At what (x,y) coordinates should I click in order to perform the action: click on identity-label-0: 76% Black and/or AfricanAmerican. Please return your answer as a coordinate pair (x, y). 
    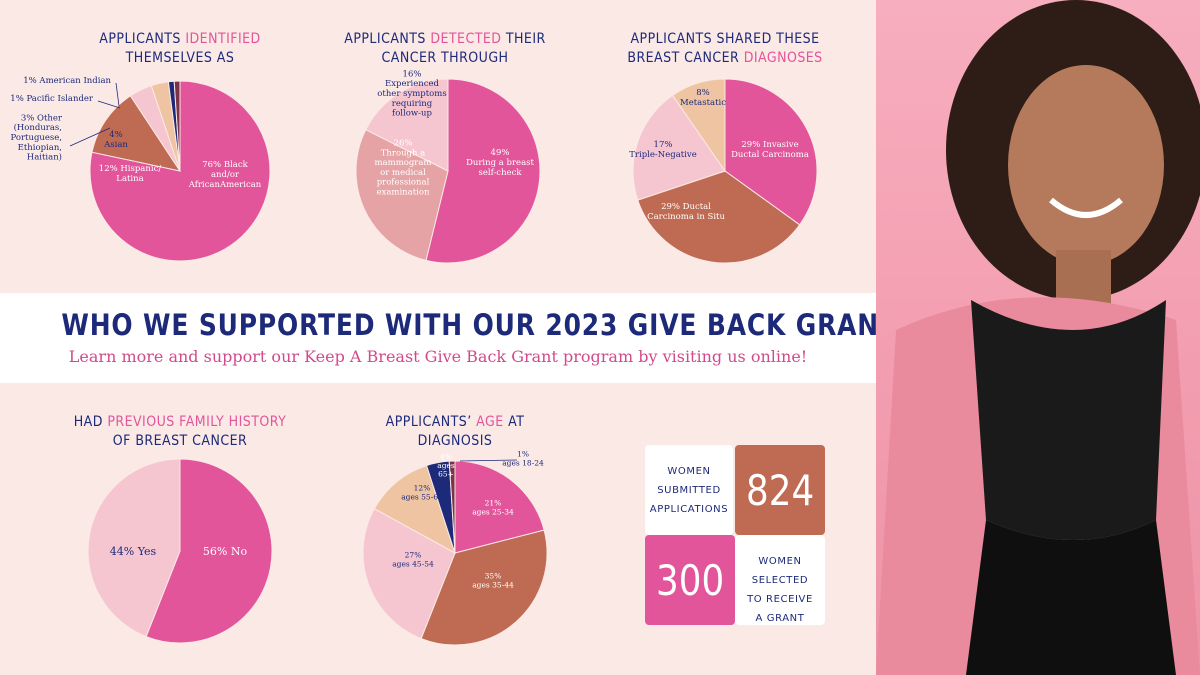
    Looking at the image, I should click on (225, 175).